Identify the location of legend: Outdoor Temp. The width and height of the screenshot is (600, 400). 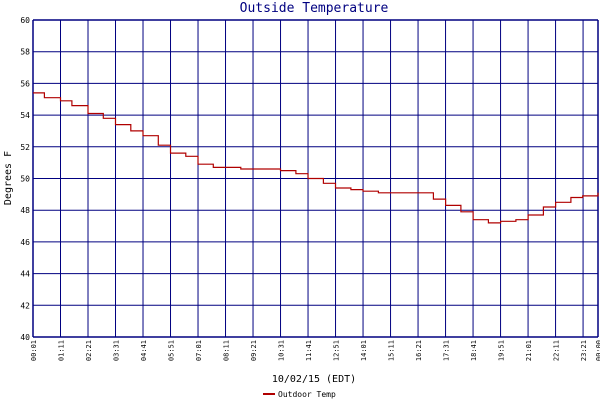
(299, 394).